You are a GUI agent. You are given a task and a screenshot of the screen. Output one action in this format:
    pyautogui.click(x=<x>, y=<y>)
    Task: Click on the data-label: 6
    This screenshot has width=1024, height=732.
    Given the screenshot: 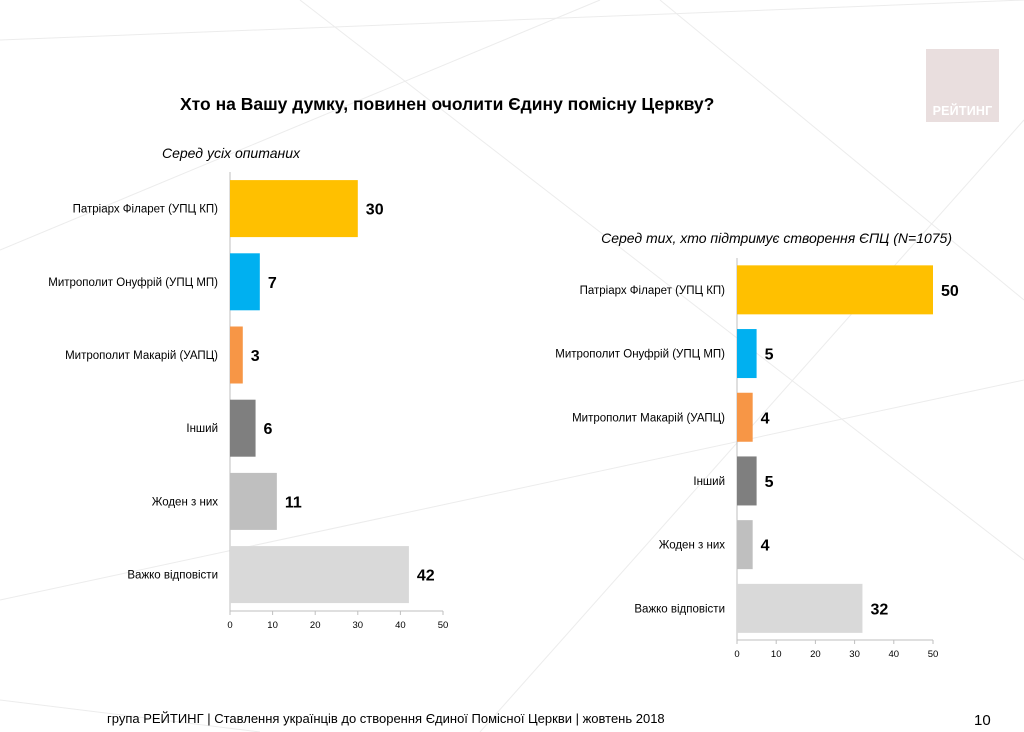 What is the action you would take?
    pyautogui.click(x=268, y=429)
    